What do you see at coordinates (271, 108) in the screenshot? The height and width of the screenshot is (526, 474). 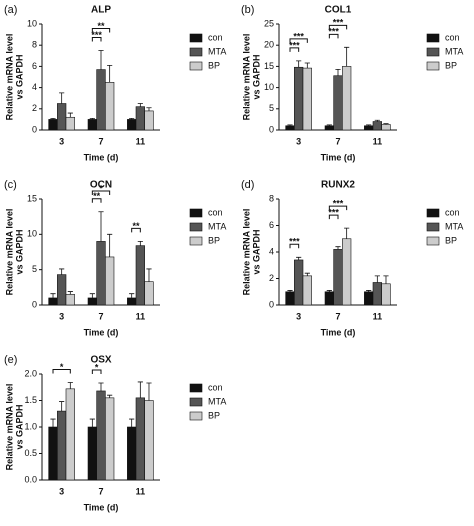 I see `y-tick-label: 5` at bounding box center [271, 108].